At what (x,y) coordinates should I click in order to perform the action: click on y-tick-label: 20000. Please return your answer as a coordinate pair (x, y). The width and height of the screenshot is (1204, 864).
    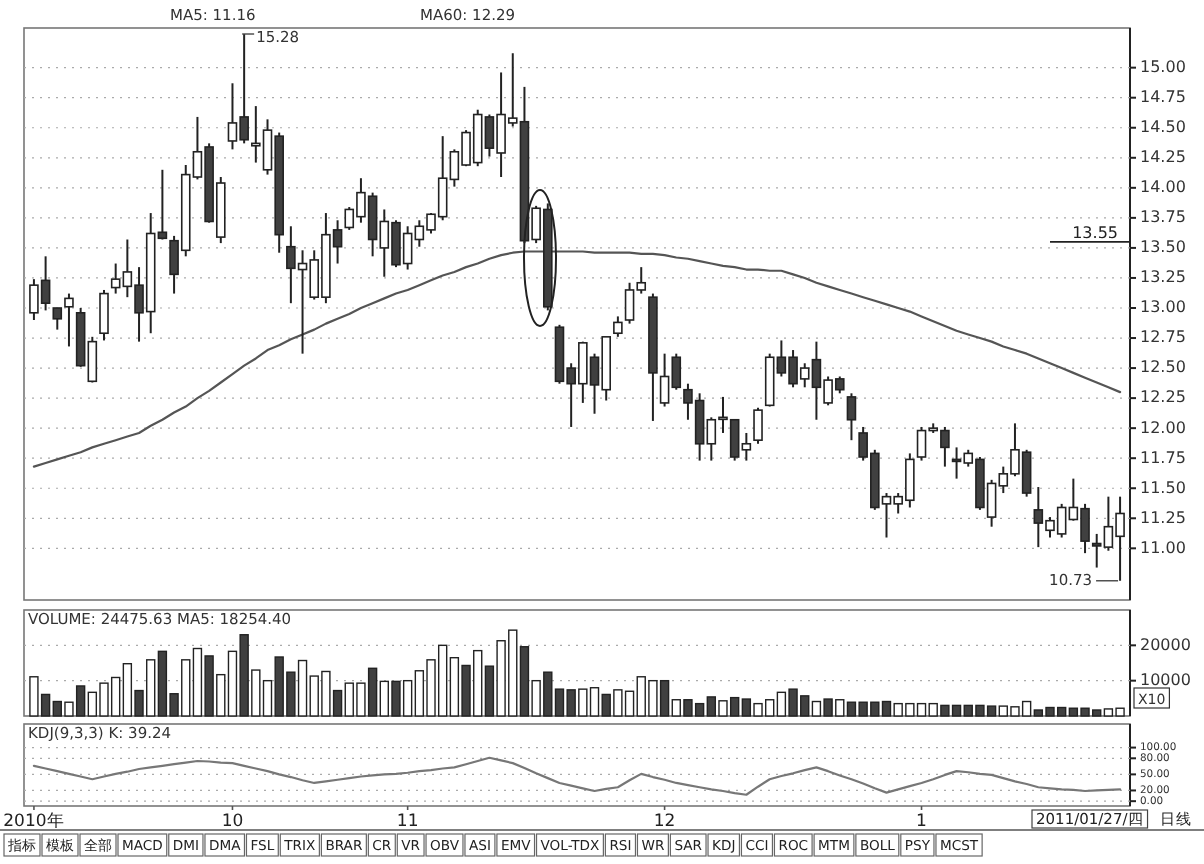
    Looking at the image, I should click on (1165, 644).